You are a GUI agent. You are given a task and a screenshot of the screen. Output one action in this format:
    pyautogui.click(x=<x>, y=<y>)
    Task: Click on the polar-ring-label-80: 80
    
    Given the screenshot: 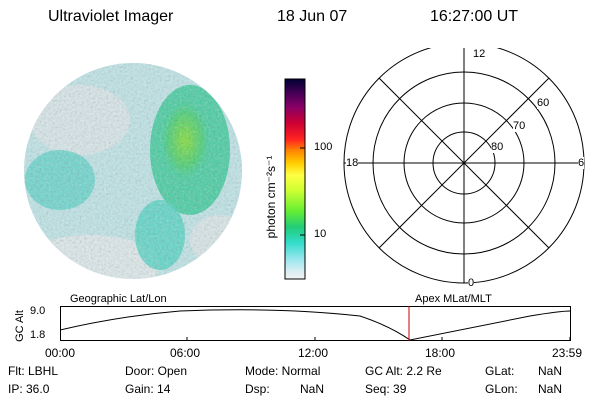 What is the action you would take?
    pyautogui.click(x=497, y=147)
    